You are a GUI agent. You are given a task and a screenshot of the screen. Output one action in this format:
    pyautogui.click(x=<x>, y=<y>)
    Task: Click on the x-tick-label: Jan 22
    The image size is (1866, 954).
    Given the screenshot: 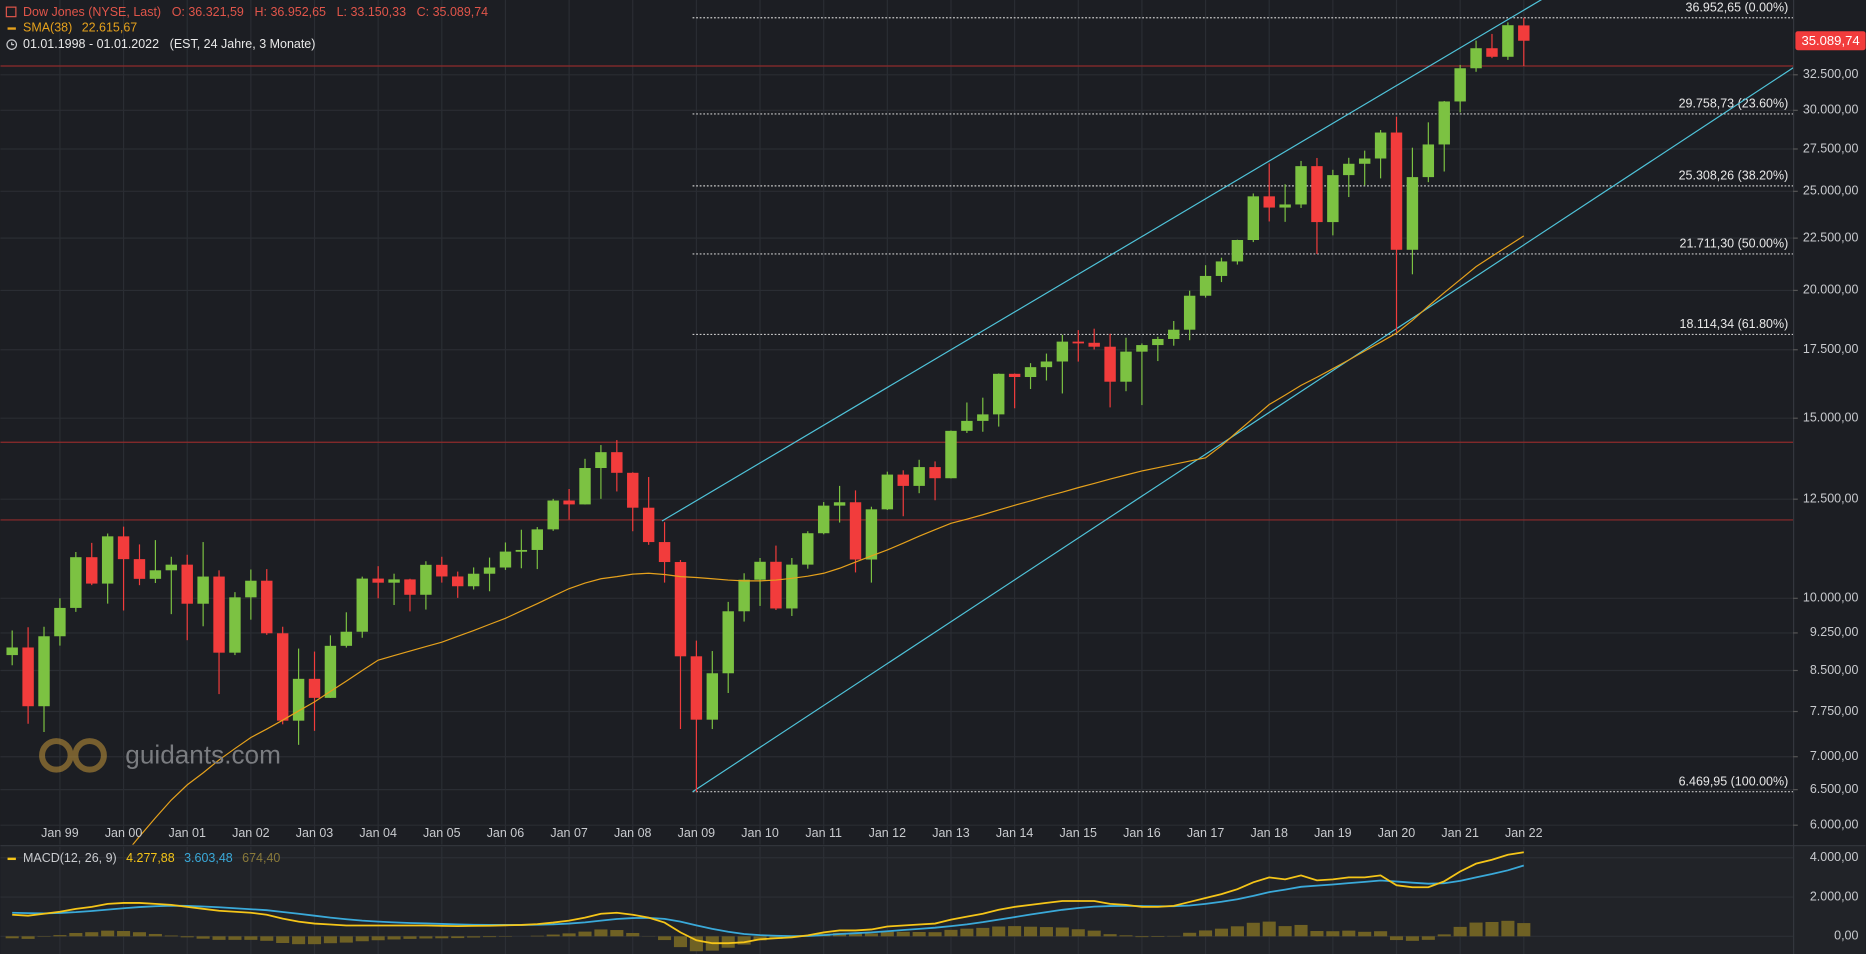 What is the action you would take?
    pyautogui.click(x=1524, y=833)
    